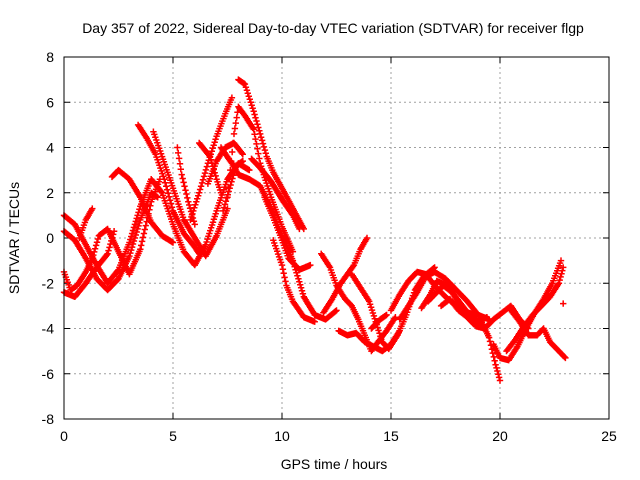  Describe the element at coordinates (334, 464) in the screenshot. I see `x-axis-label: GPS time / hours` at that location.